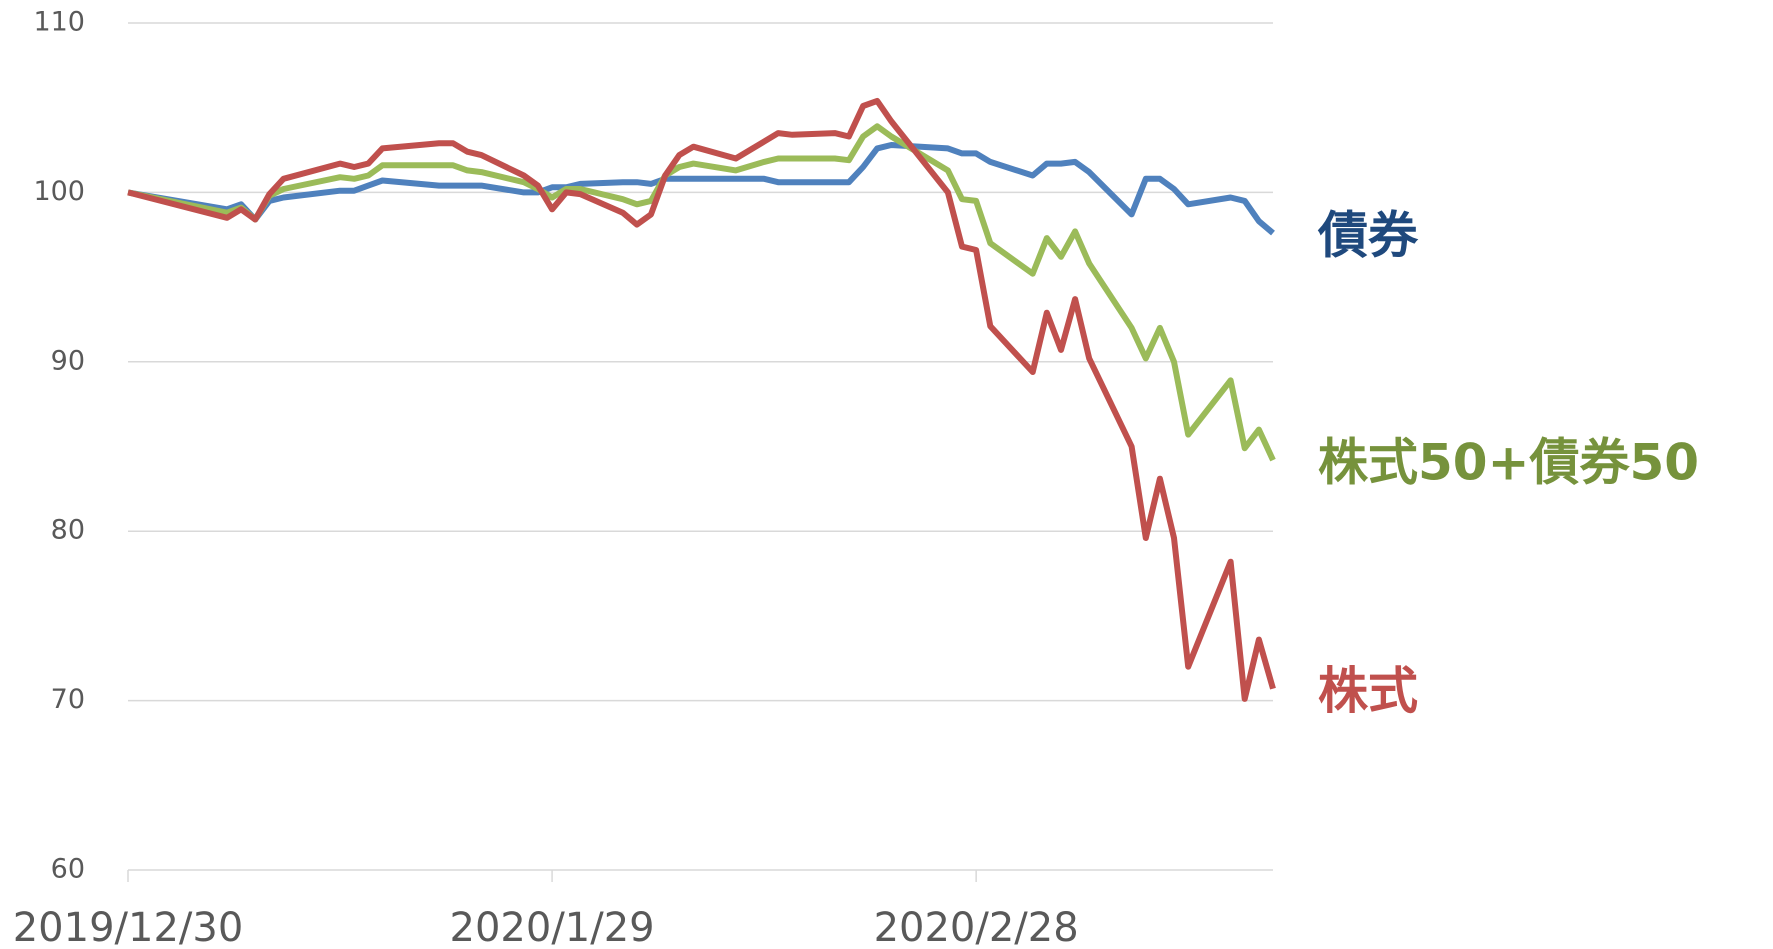 The width and height of the screenshot is (1773, 949). I want to click on series-line, so click(701, 189).